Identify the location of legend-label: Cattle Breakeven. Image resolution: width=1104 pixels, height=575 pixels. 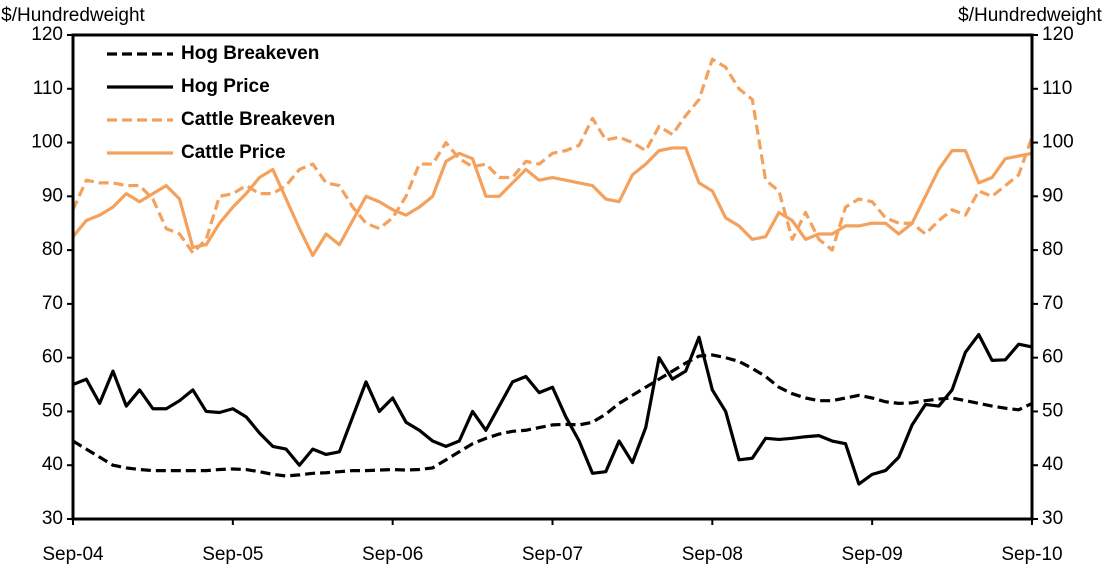
(258, 119).